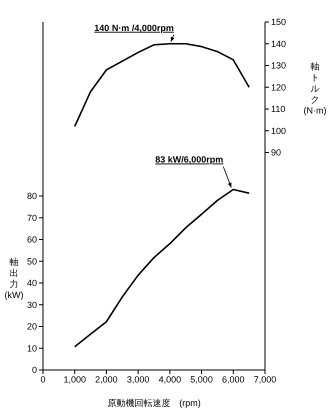 This screenshot has width=335, height=411. What do you see at coordinates (31, 239) in the screenshot?
I see `y-tick-label: 60` at bounding box center [31, 239].